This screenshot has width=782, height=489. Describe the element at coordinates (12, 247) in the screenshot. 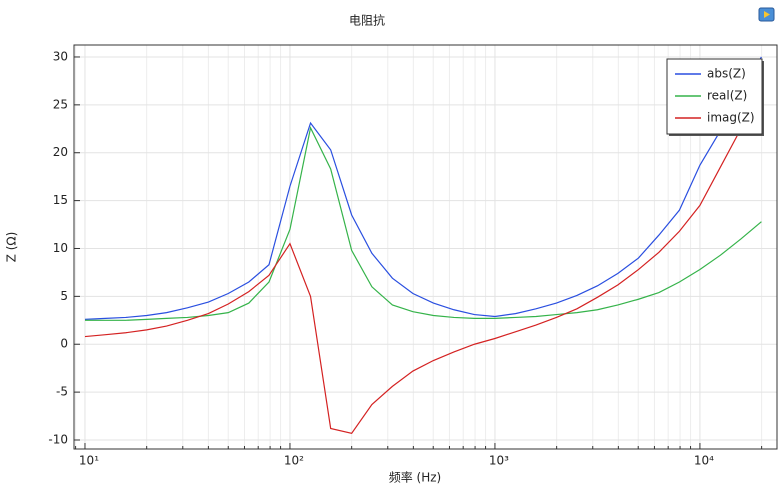

I see `y-axis-label: Z (Ω)` at that location.